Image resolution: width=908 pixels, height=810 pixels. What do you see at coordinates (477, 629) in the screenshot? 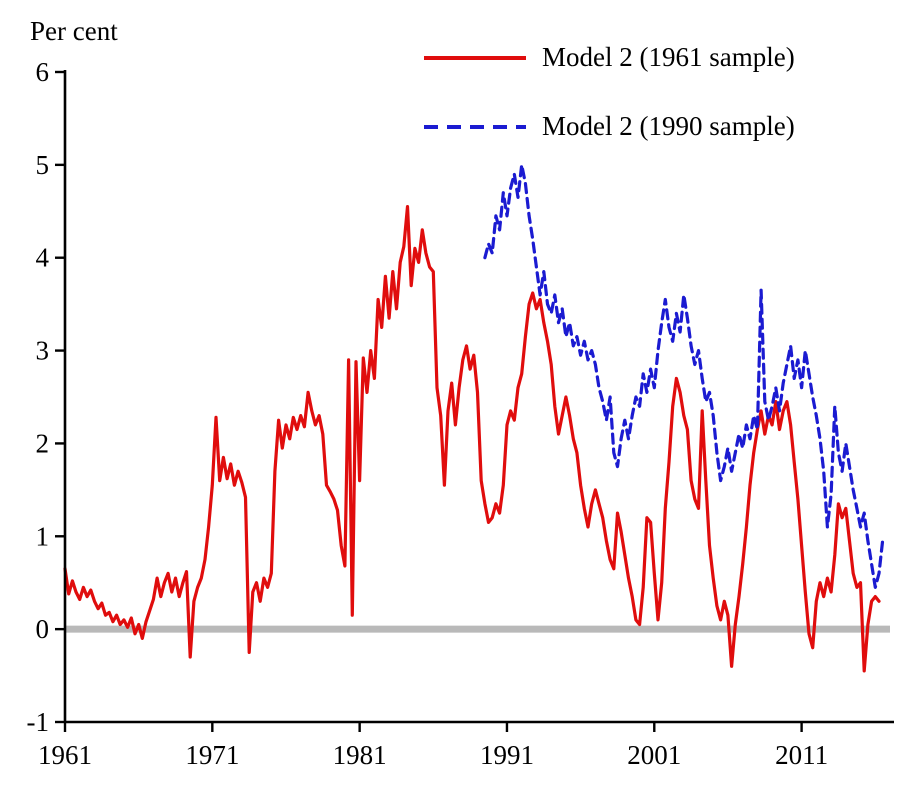
I see `zero-band` at bounding box center [477, 629].